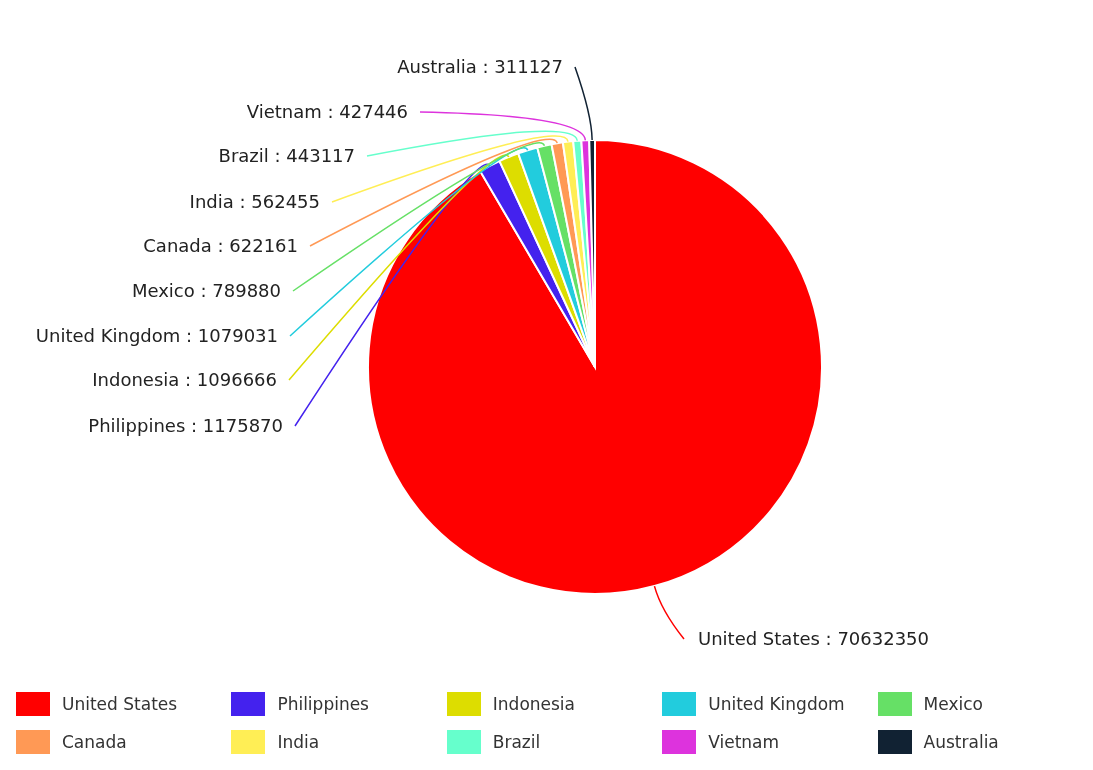 This screenshot has height=770, width=1093. Describe the element at coordinates (206, 290) in the screenshot. I see `data-label: Mexico : 789880` at that location.